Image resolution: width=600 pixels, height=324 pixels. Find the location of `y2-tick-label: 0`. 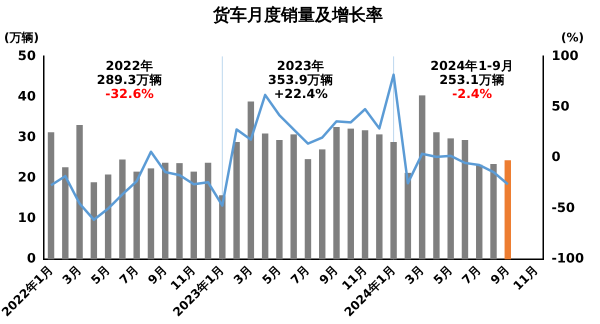

y2-tick-label: 0 is located at coordinates (556, 158).